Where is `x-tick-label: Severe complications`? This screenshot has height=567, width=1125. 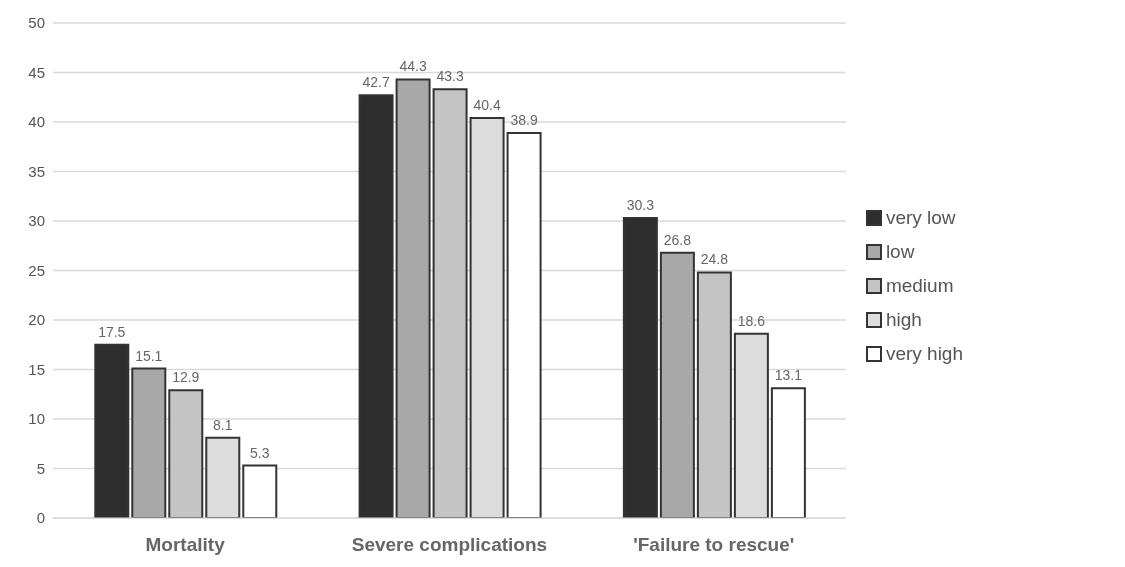
x-tick-label: Severe complications is located at coordinates (449, 545).